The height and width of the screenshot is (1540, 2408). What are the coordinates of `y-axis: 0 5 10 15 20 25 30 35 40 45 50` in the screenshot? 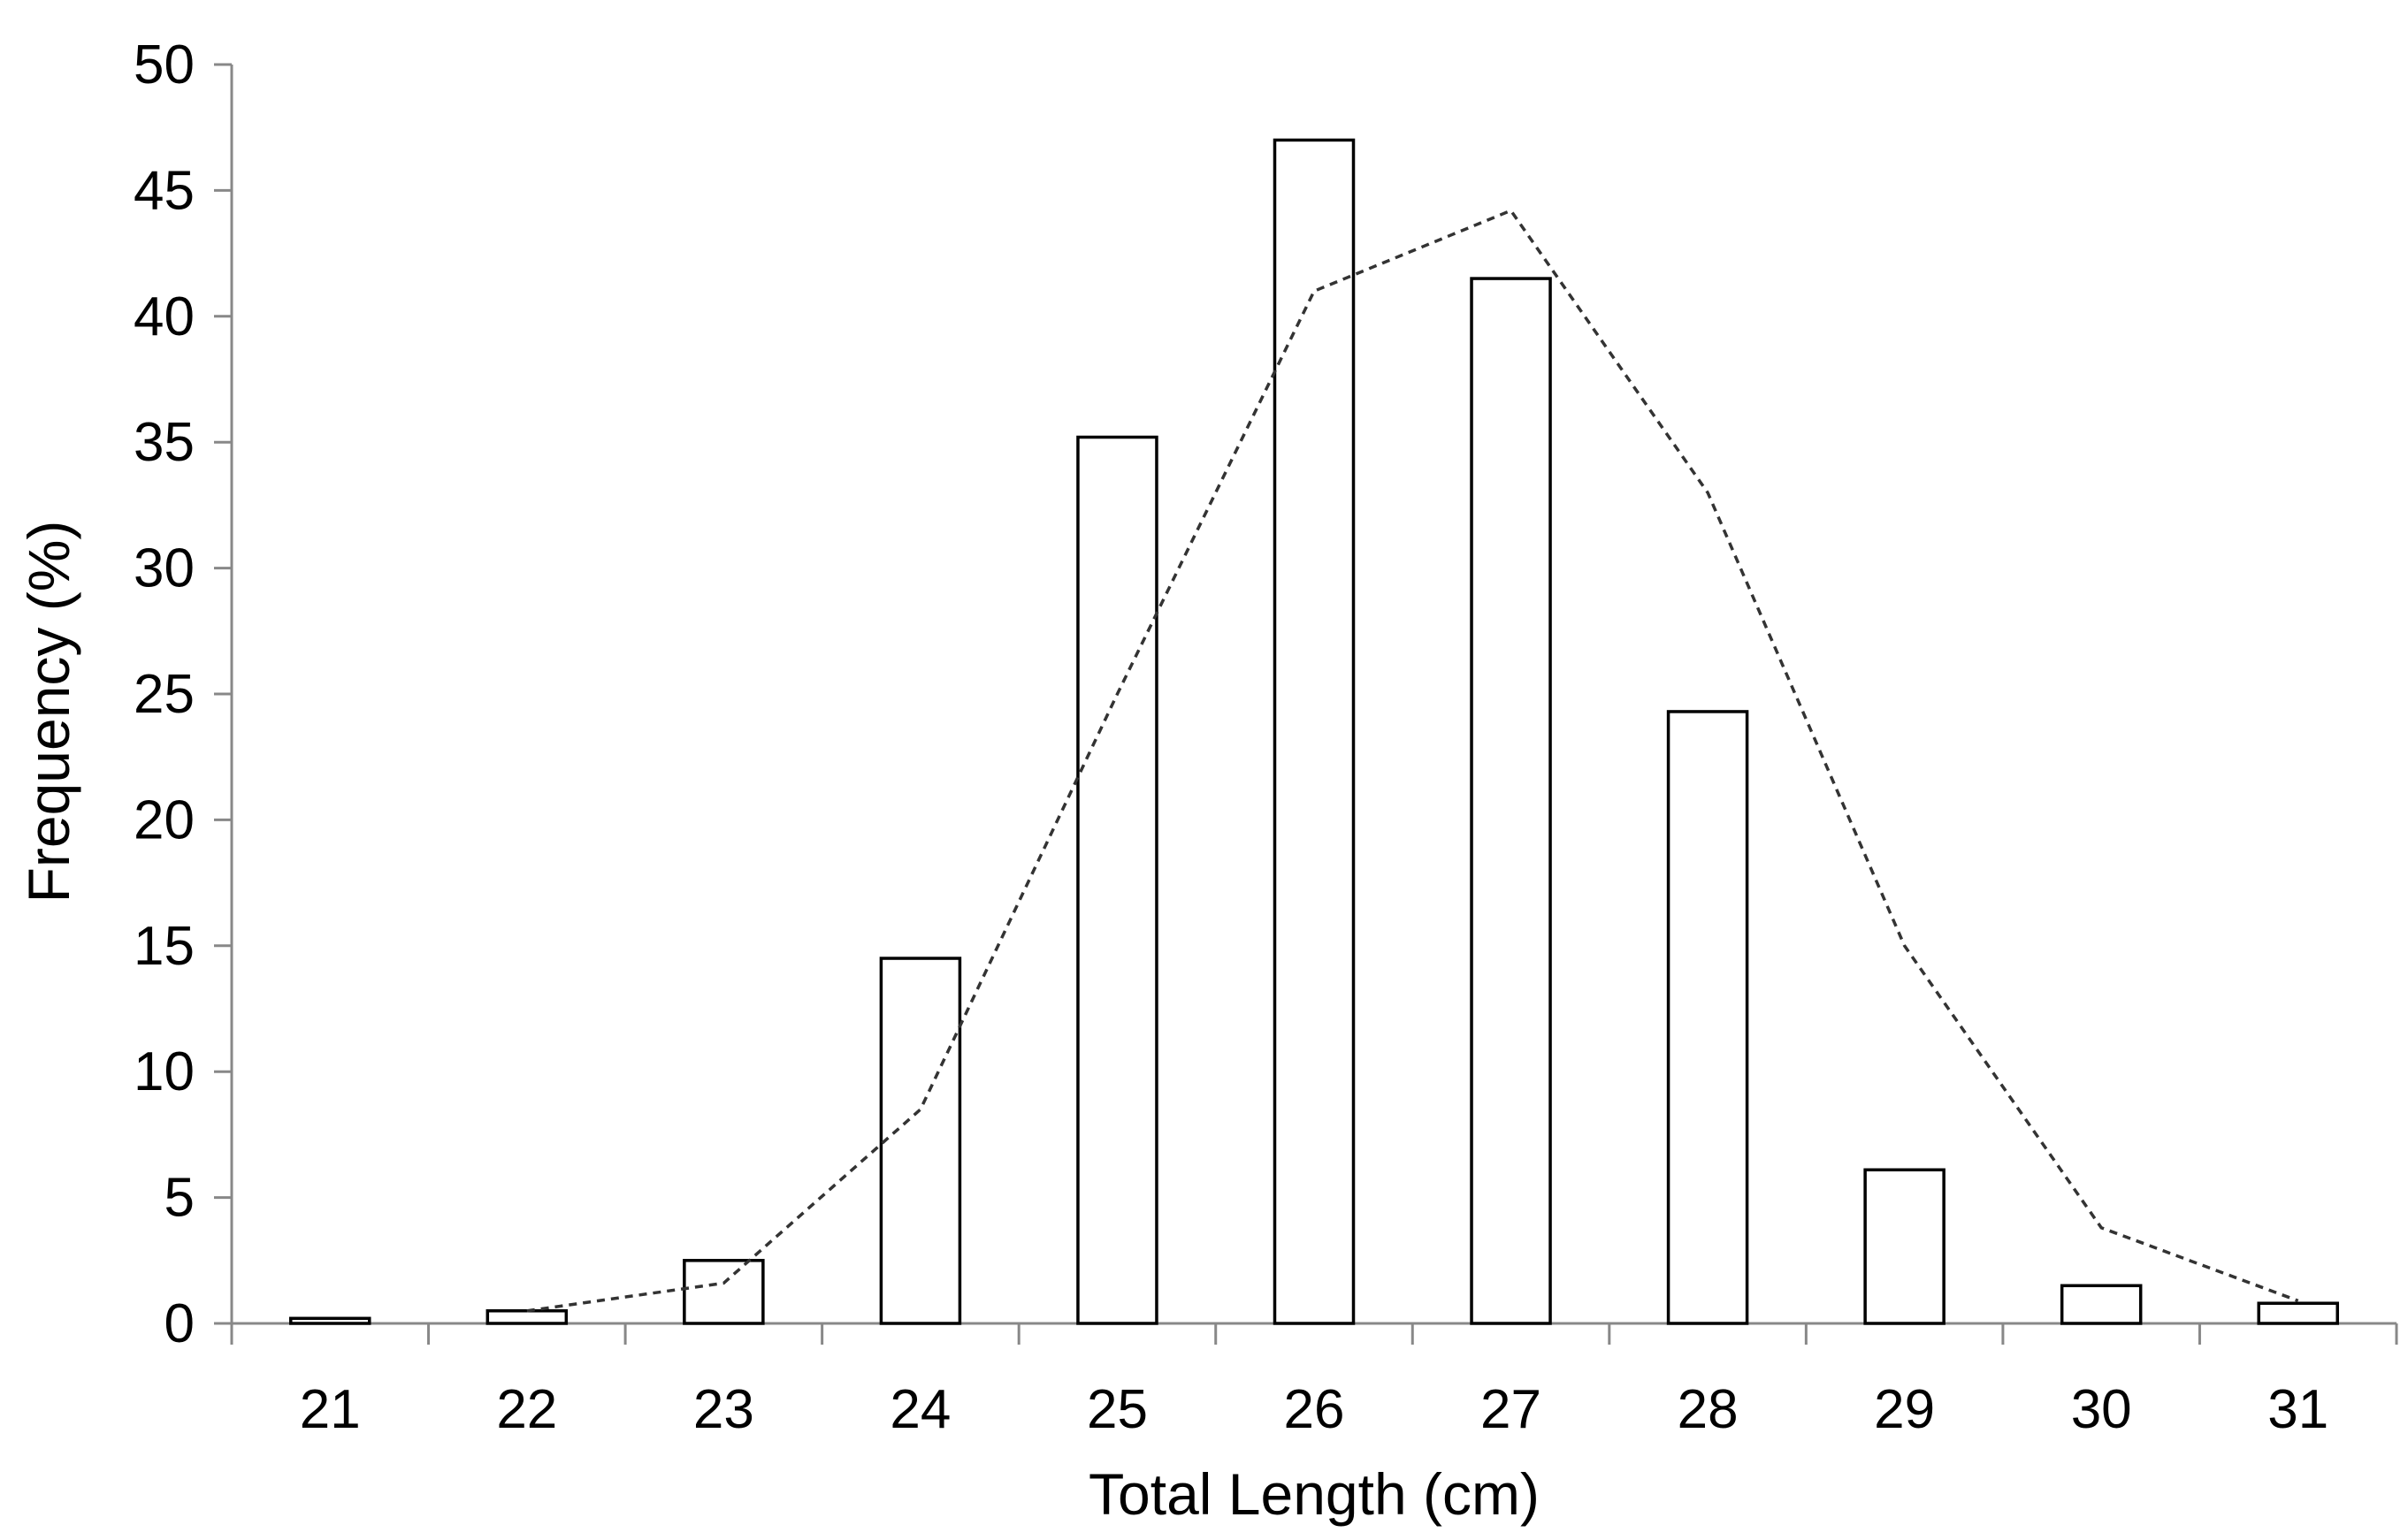 It's located at (183, 694).